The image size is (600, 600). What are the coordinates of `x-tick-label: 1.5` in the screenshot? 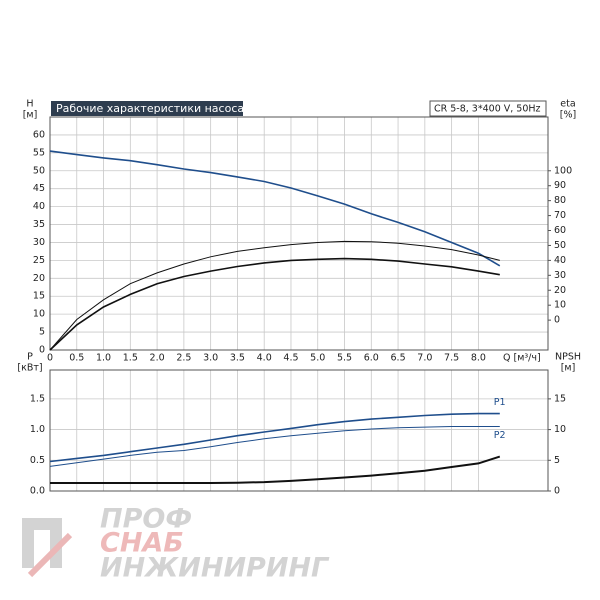 It's located at (130, 358).